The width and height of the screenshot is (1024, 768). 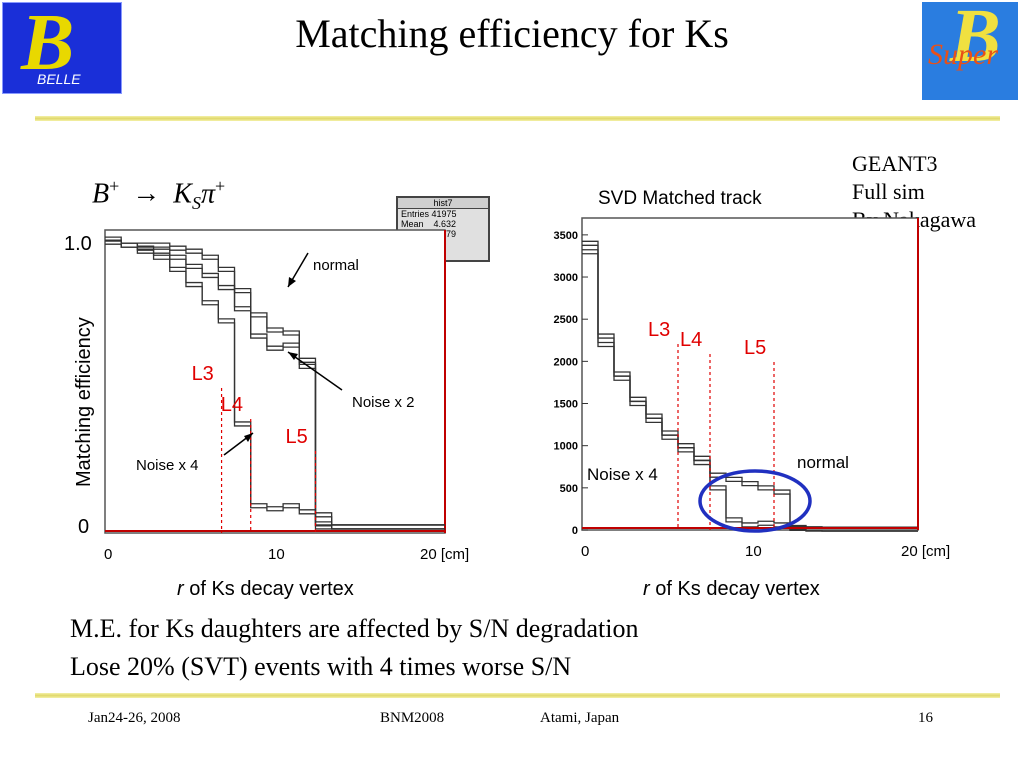 I want to click on y-tick-label: 2500, so click(x=566, y=320).